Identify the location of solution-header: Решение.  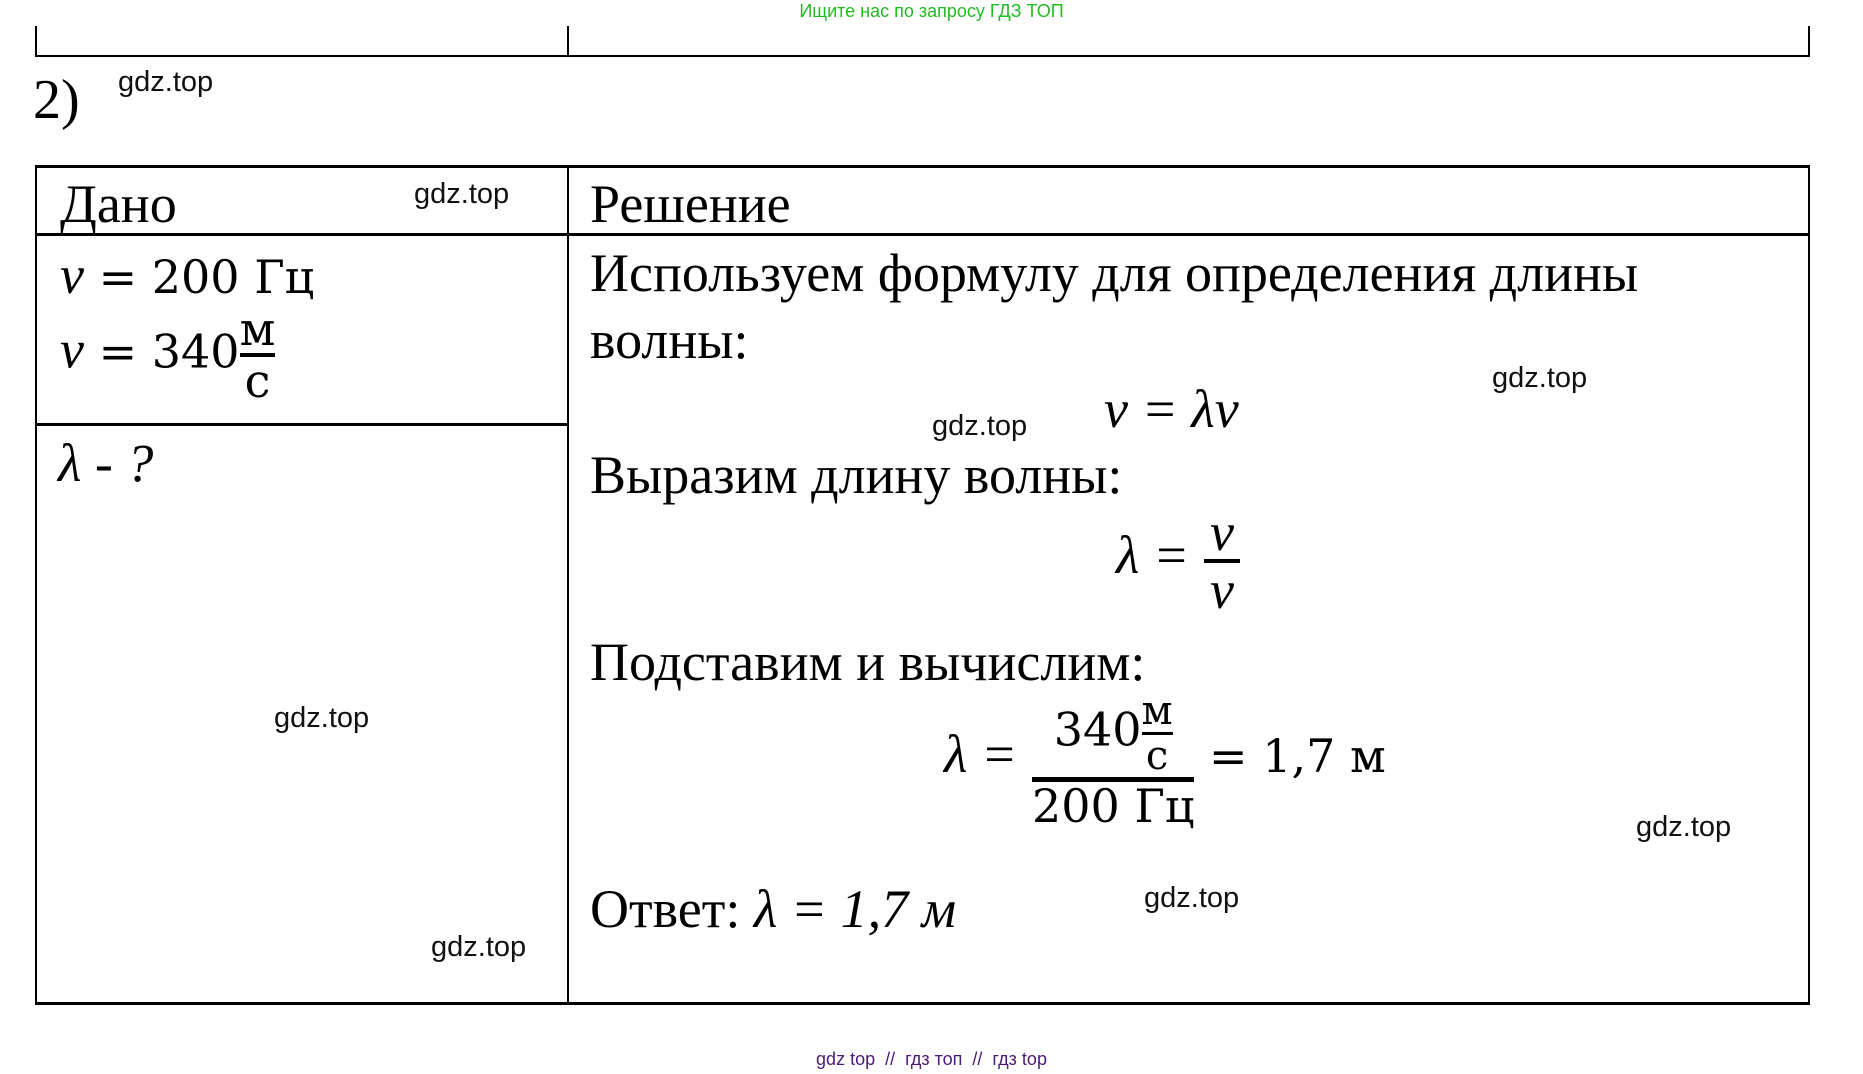
(690, 204).